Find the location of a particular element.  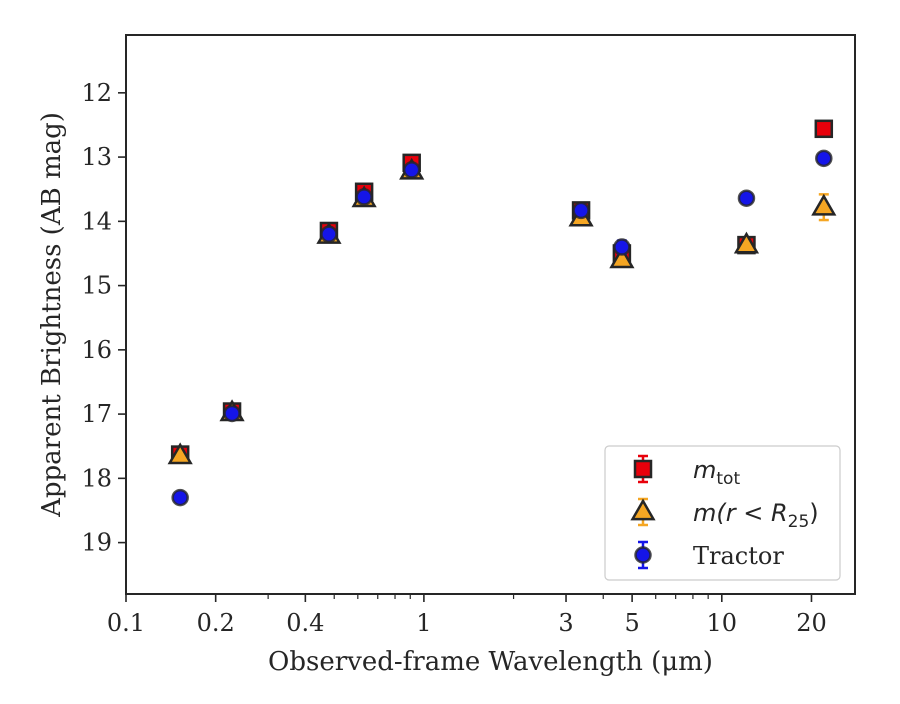

y-tick-label: 14 is located at coordinates (96, 221).